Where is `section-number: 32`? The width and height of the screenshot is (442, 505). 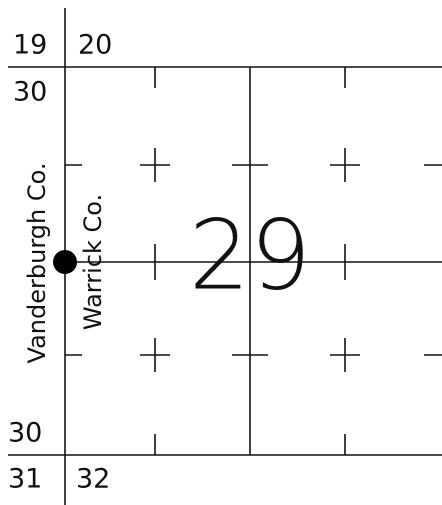
section-number: 32 is located at coordinates (93, 479).